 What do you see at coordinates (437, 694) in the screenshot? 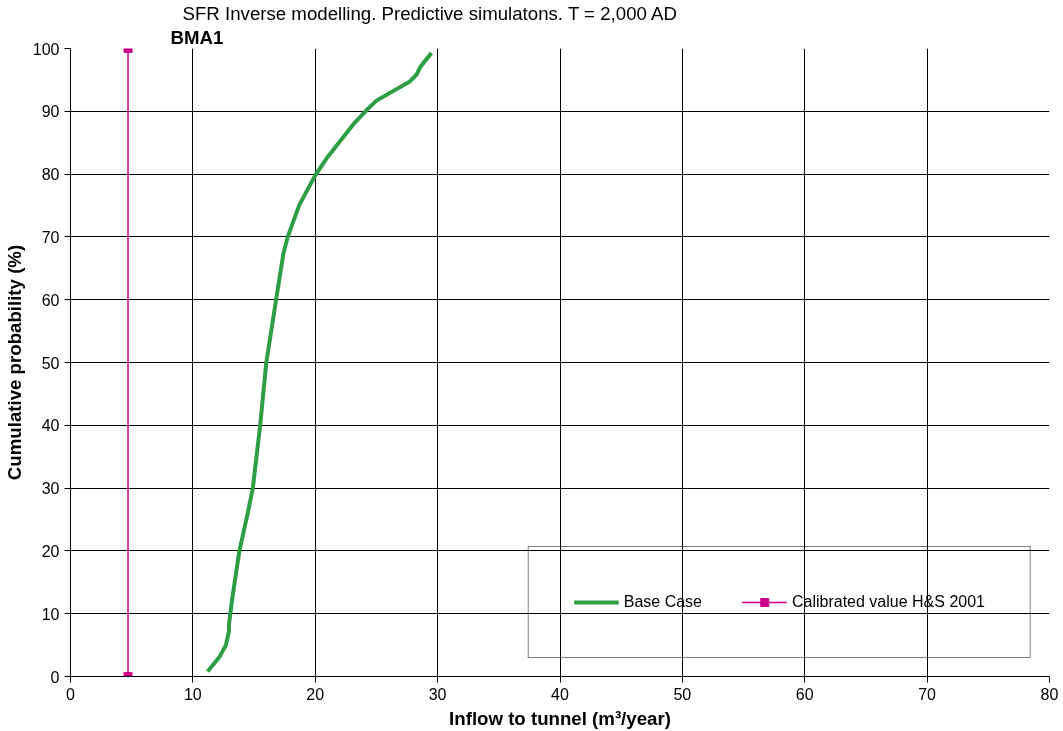
I see `x-tick-label: 30` at bounding box center [437, 694].